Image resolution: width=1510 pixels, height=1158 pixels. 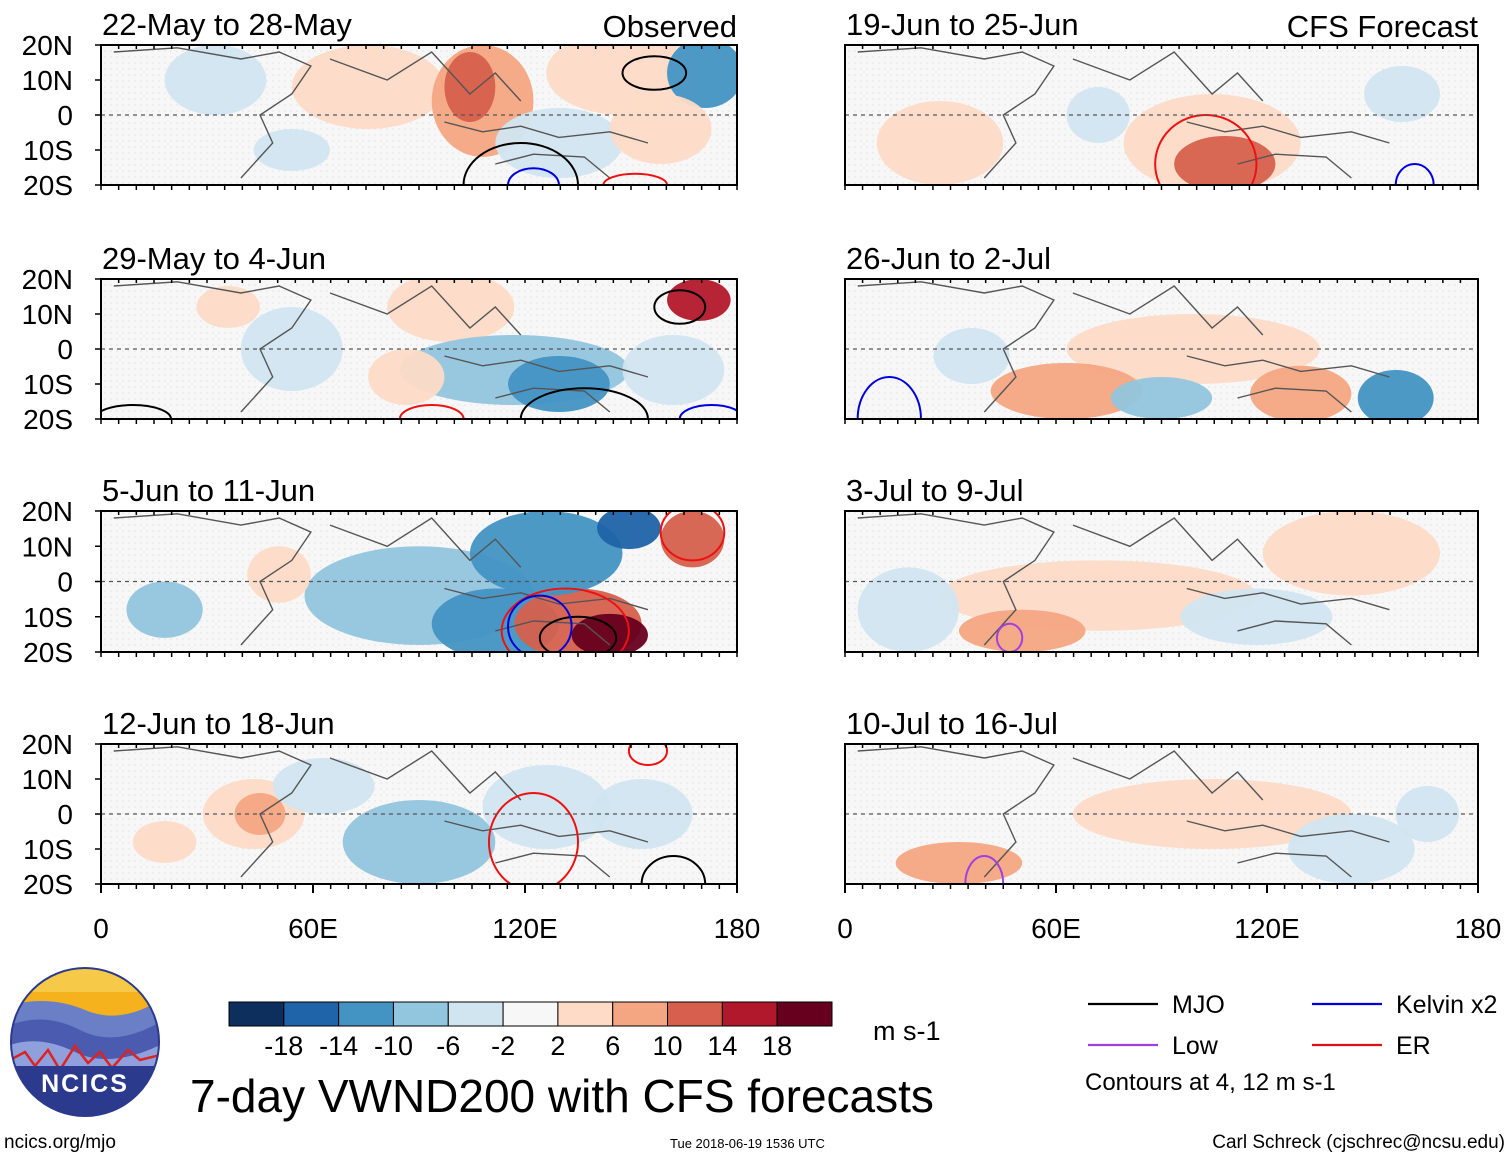 I want to click on map-panel: 12-Jun to 18-Jun 20N 10N 0 10S 20S 0 60E 120E 180, so click(x=391, y=825).